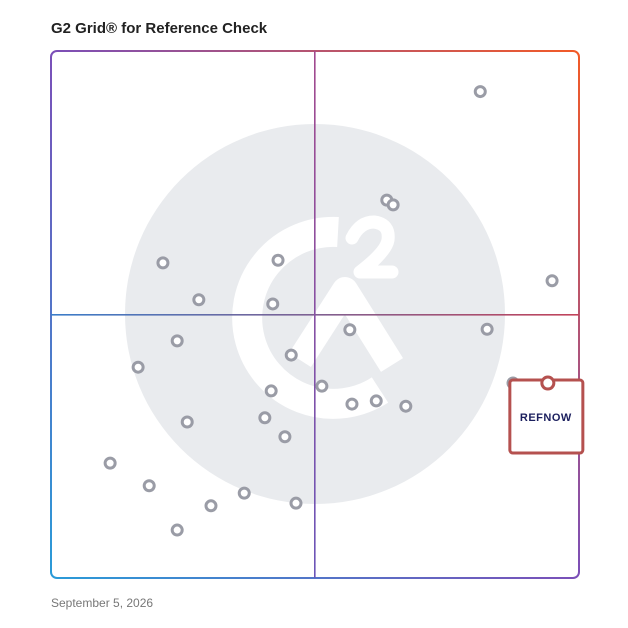 This screenshot has width=628, height=628. Describe the element at coordinates (159, 28) in the screenshot. I see `chart-title: G2 Grid® for Reference Check` at that location.